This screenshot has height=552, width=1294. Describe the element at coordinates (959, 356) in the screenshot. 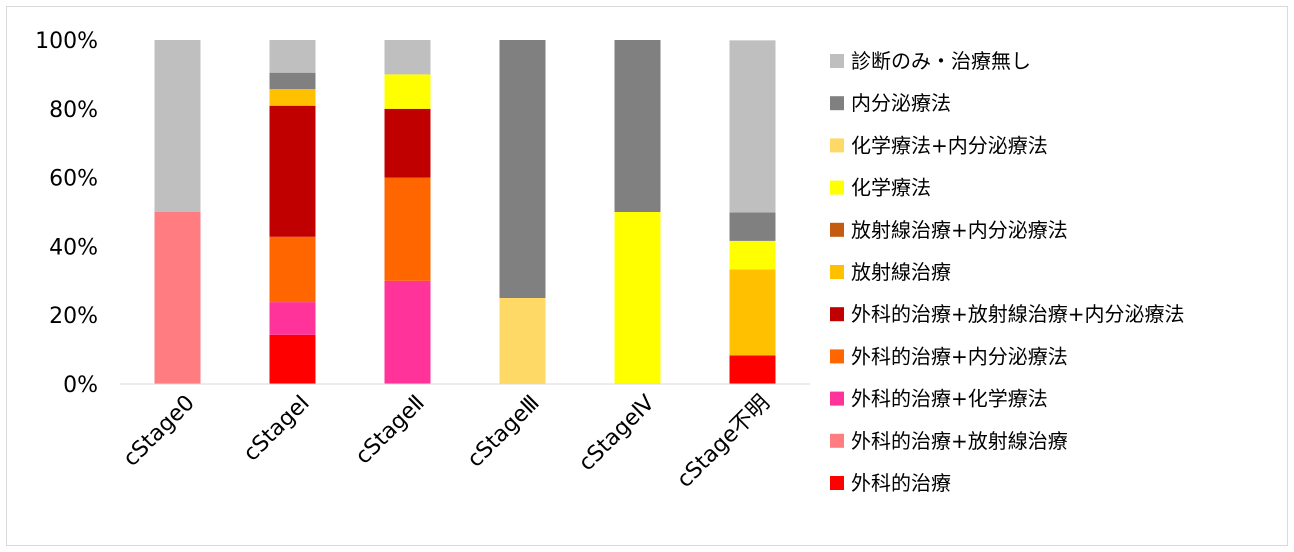

I see `legend-label: 外科的治療+内分泌療法` at that location.